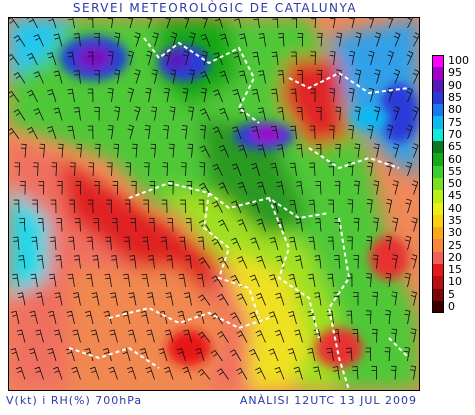 The height and width of the screenshot is (415, 475). I want to click on legend-tick-label: 25, so click(455, 245).